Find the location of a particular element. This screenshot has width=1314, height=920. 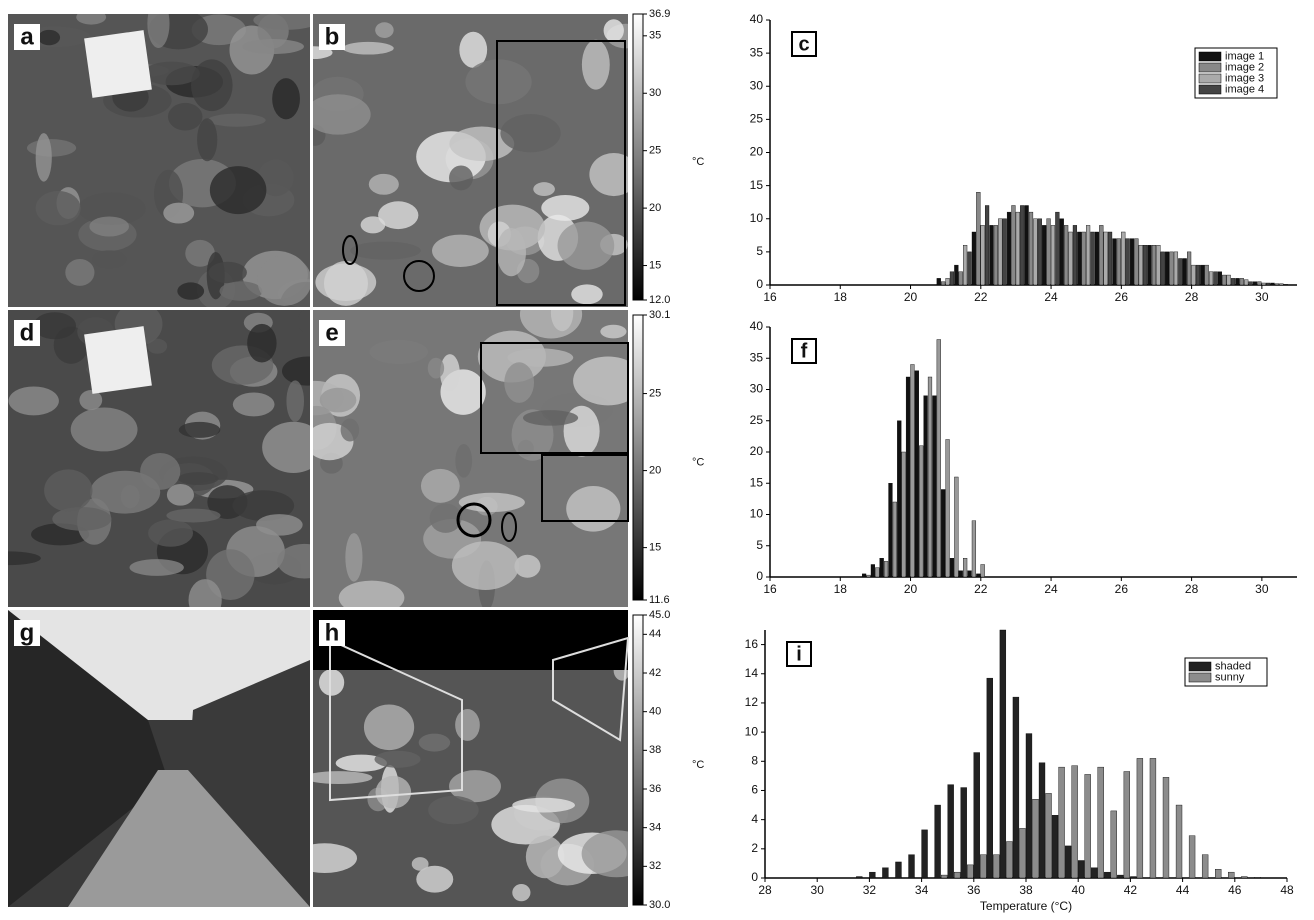

colorbar-tick-label: 12.0 is located at coordinates (659, 300).